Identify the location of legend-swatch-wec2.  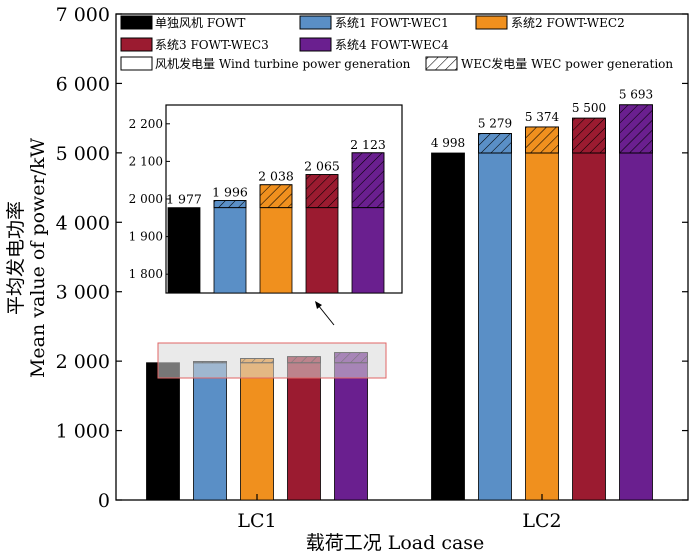
(491, 22).